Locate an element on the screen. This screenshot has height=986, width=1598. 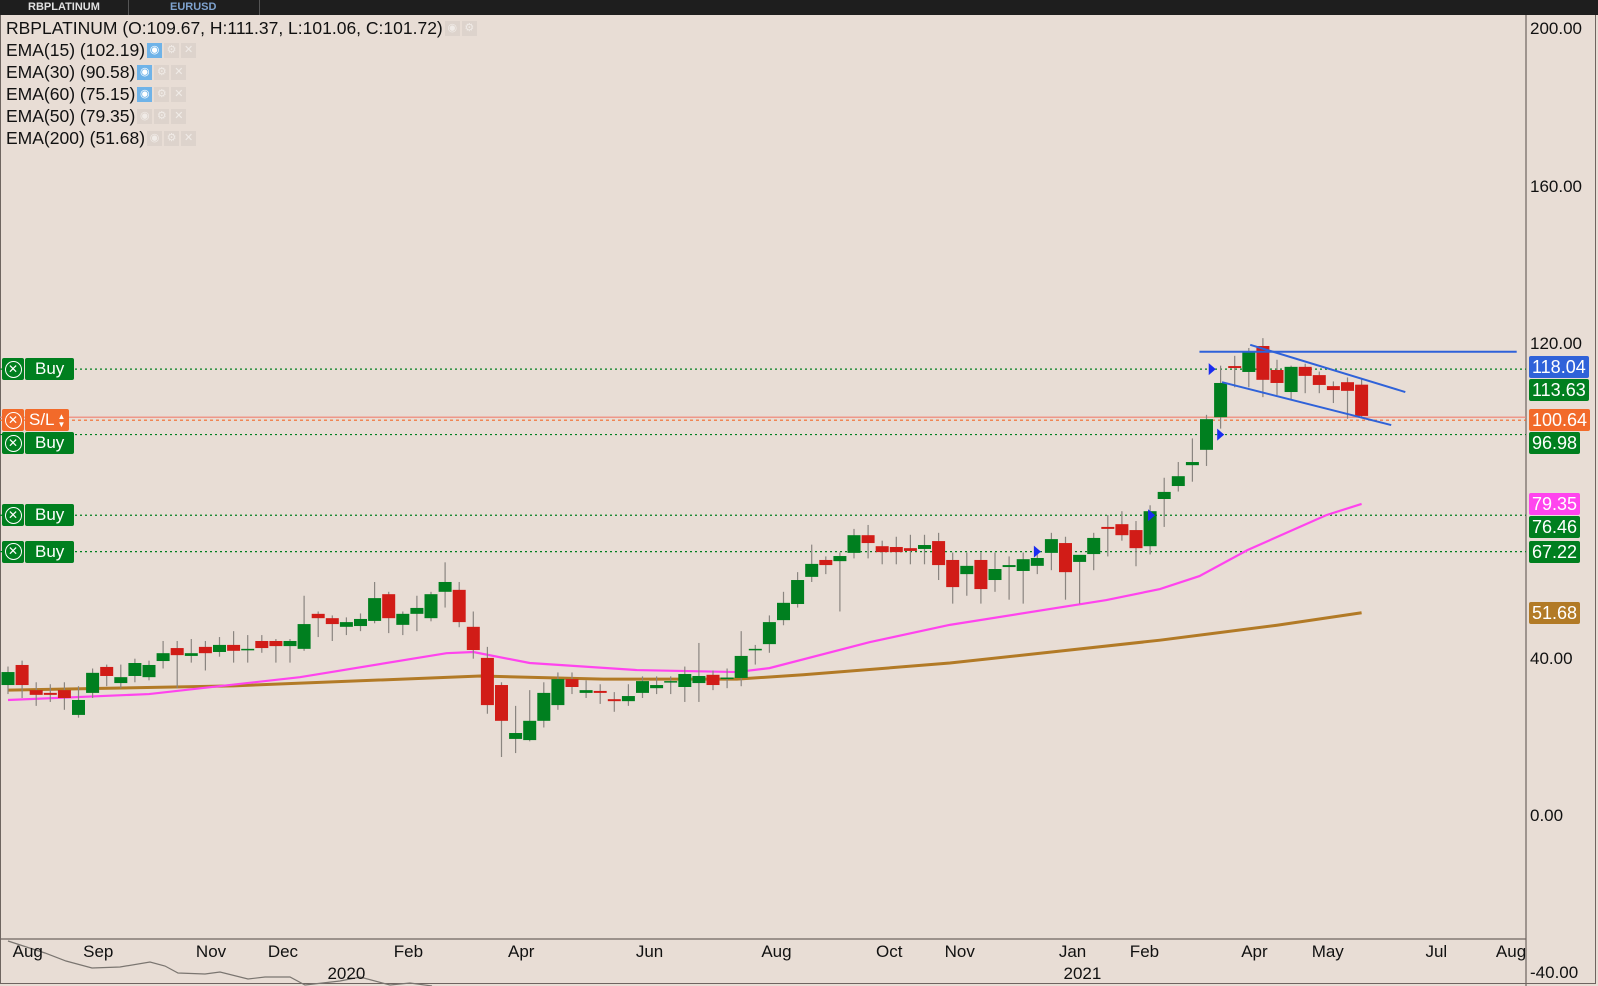
indicator-label: EMA(50) (79.35) is located at coordinates (71, 116).